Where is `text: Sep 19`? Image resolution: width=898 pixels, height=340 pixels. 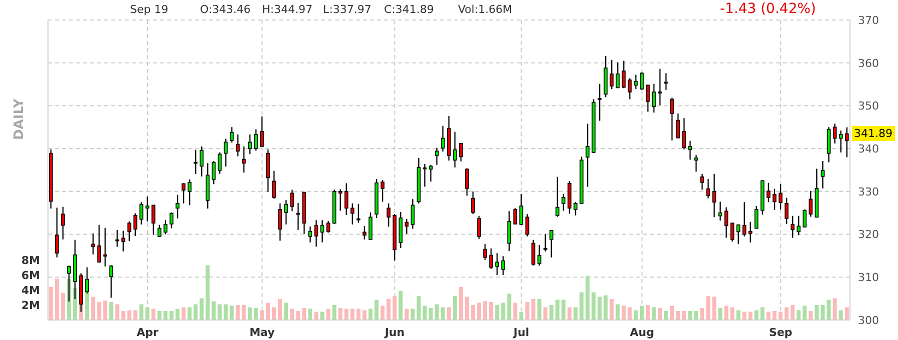 text: Sep 19 is located at coordinates (149, 9).